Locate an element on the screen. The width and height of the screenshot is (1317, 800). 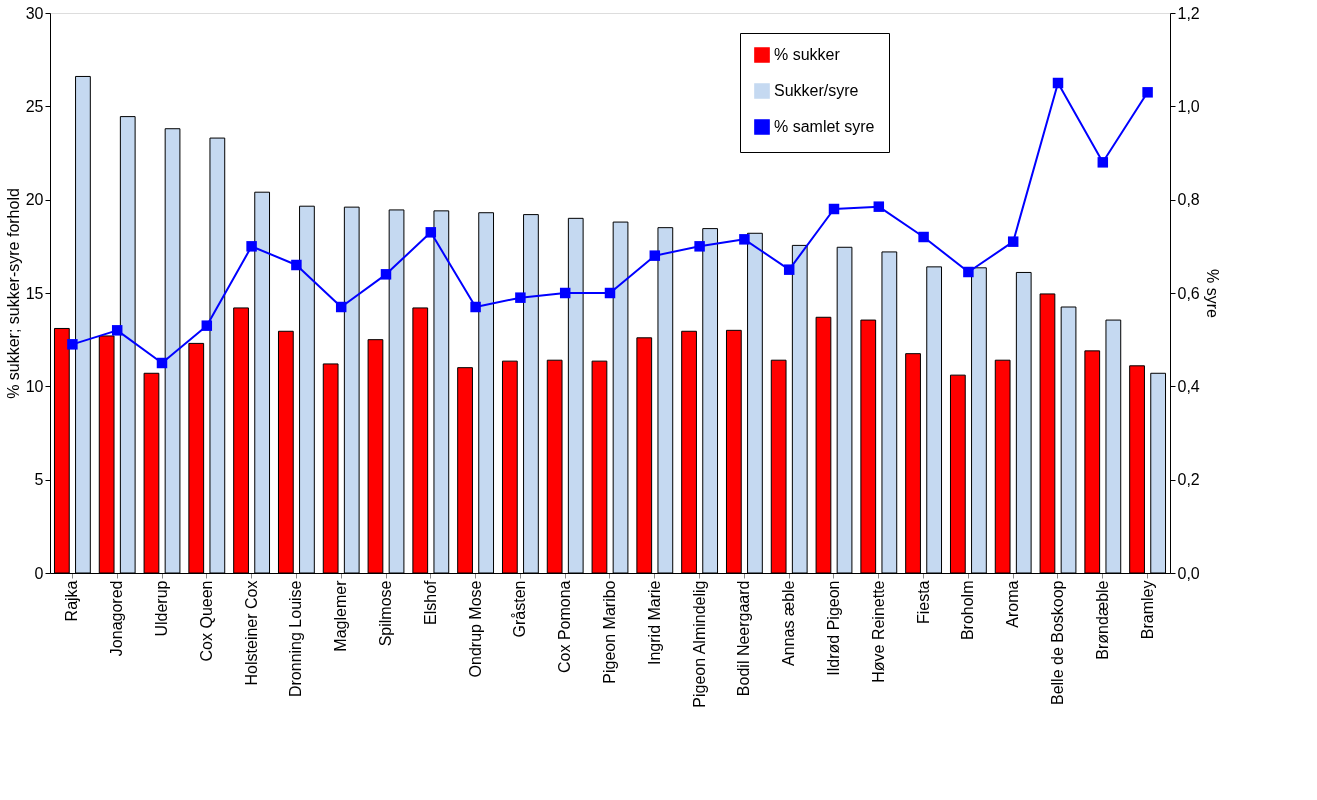
x-tick-label: Bodil Neergaard is located at coordinates (744, 638).